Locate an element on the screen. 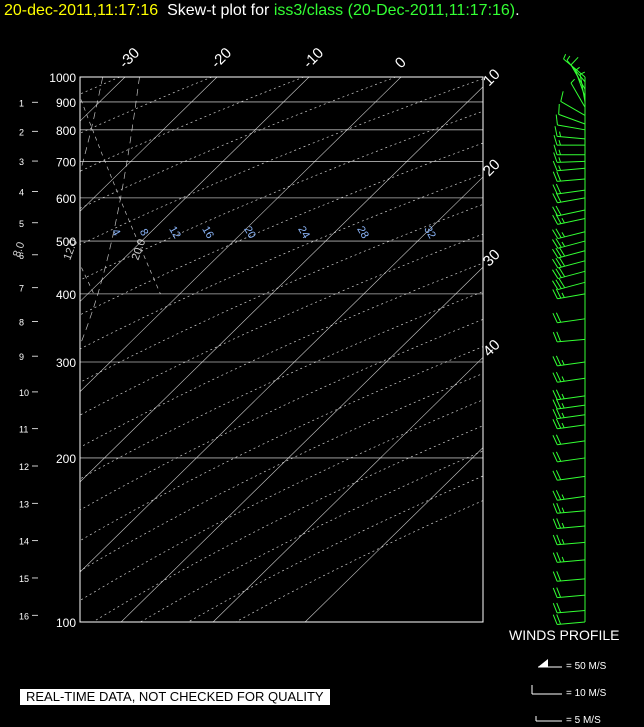 The width and height of the screenshot is (644, 727). height-label: 12 is located at coordinates (24, 467).